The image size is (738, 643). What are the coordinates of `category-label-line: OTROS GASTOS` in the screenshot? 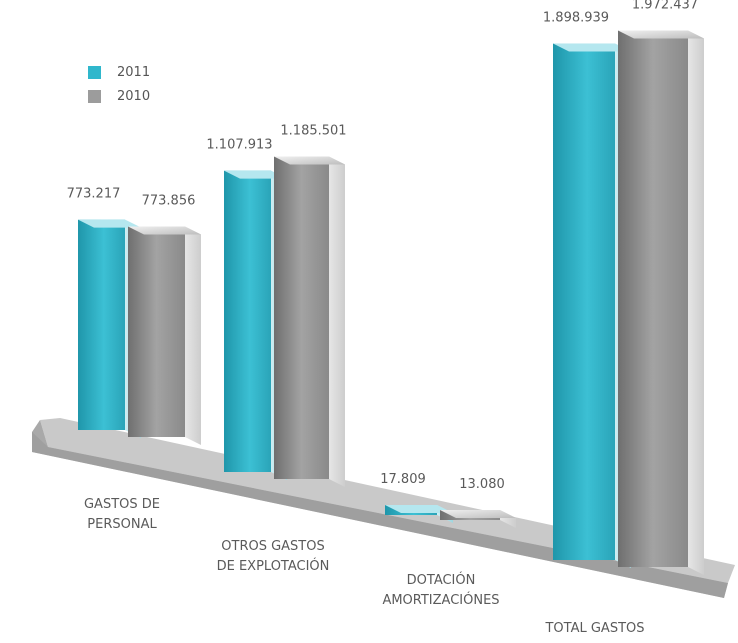 It's located at (272, 546).